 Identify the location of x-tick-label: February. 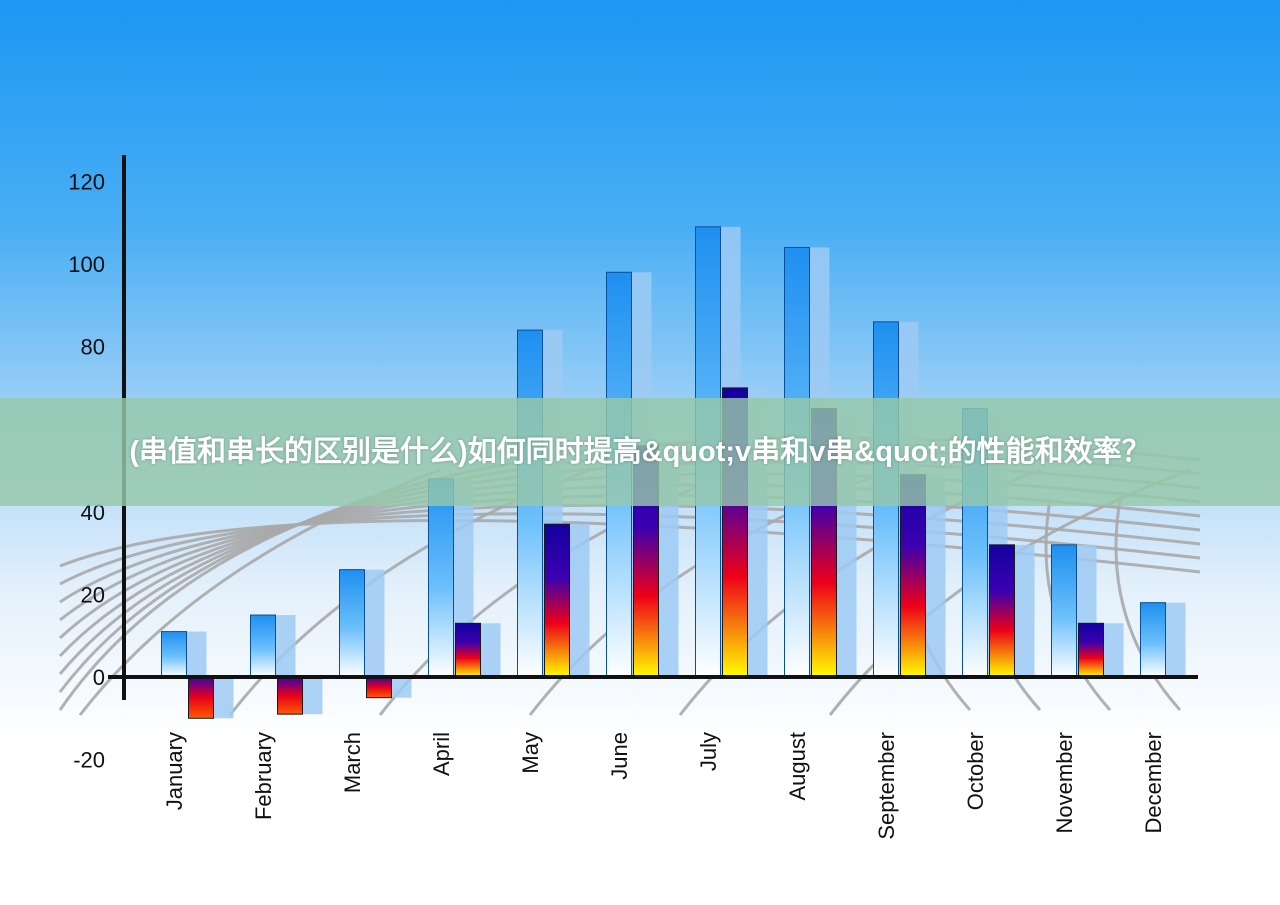
(263, 776).